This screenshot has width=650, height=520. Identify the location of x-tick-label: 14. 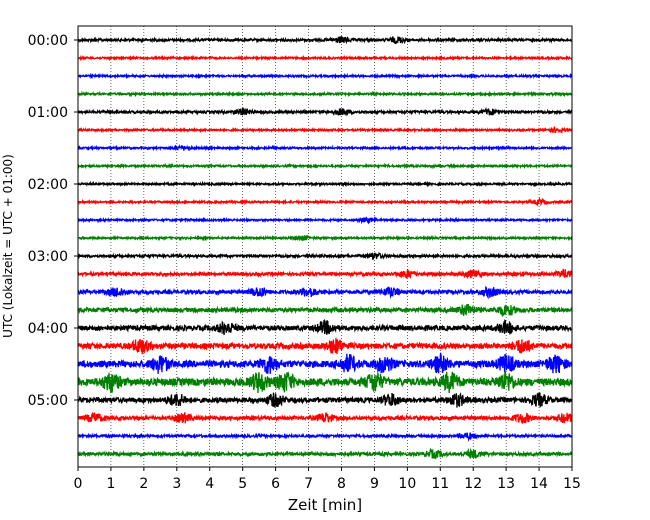
(539, 484).